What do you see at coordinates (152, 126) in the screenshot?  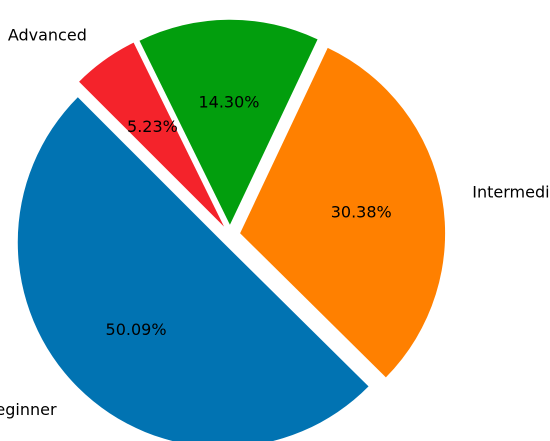 I see `slice-percent-label: 5.23%` at bounding box center [152, 126].